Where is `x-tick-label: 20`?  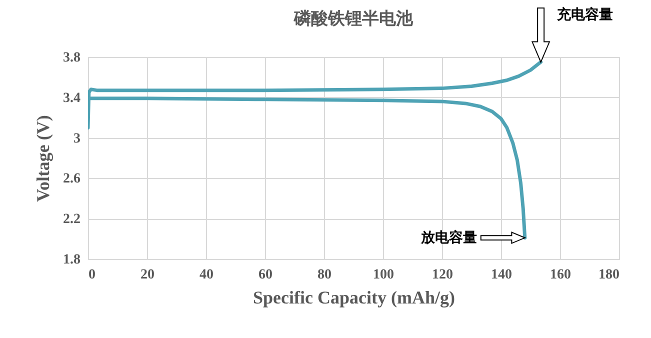 x-tick-label: 20 is located at coordinates (147, 275).